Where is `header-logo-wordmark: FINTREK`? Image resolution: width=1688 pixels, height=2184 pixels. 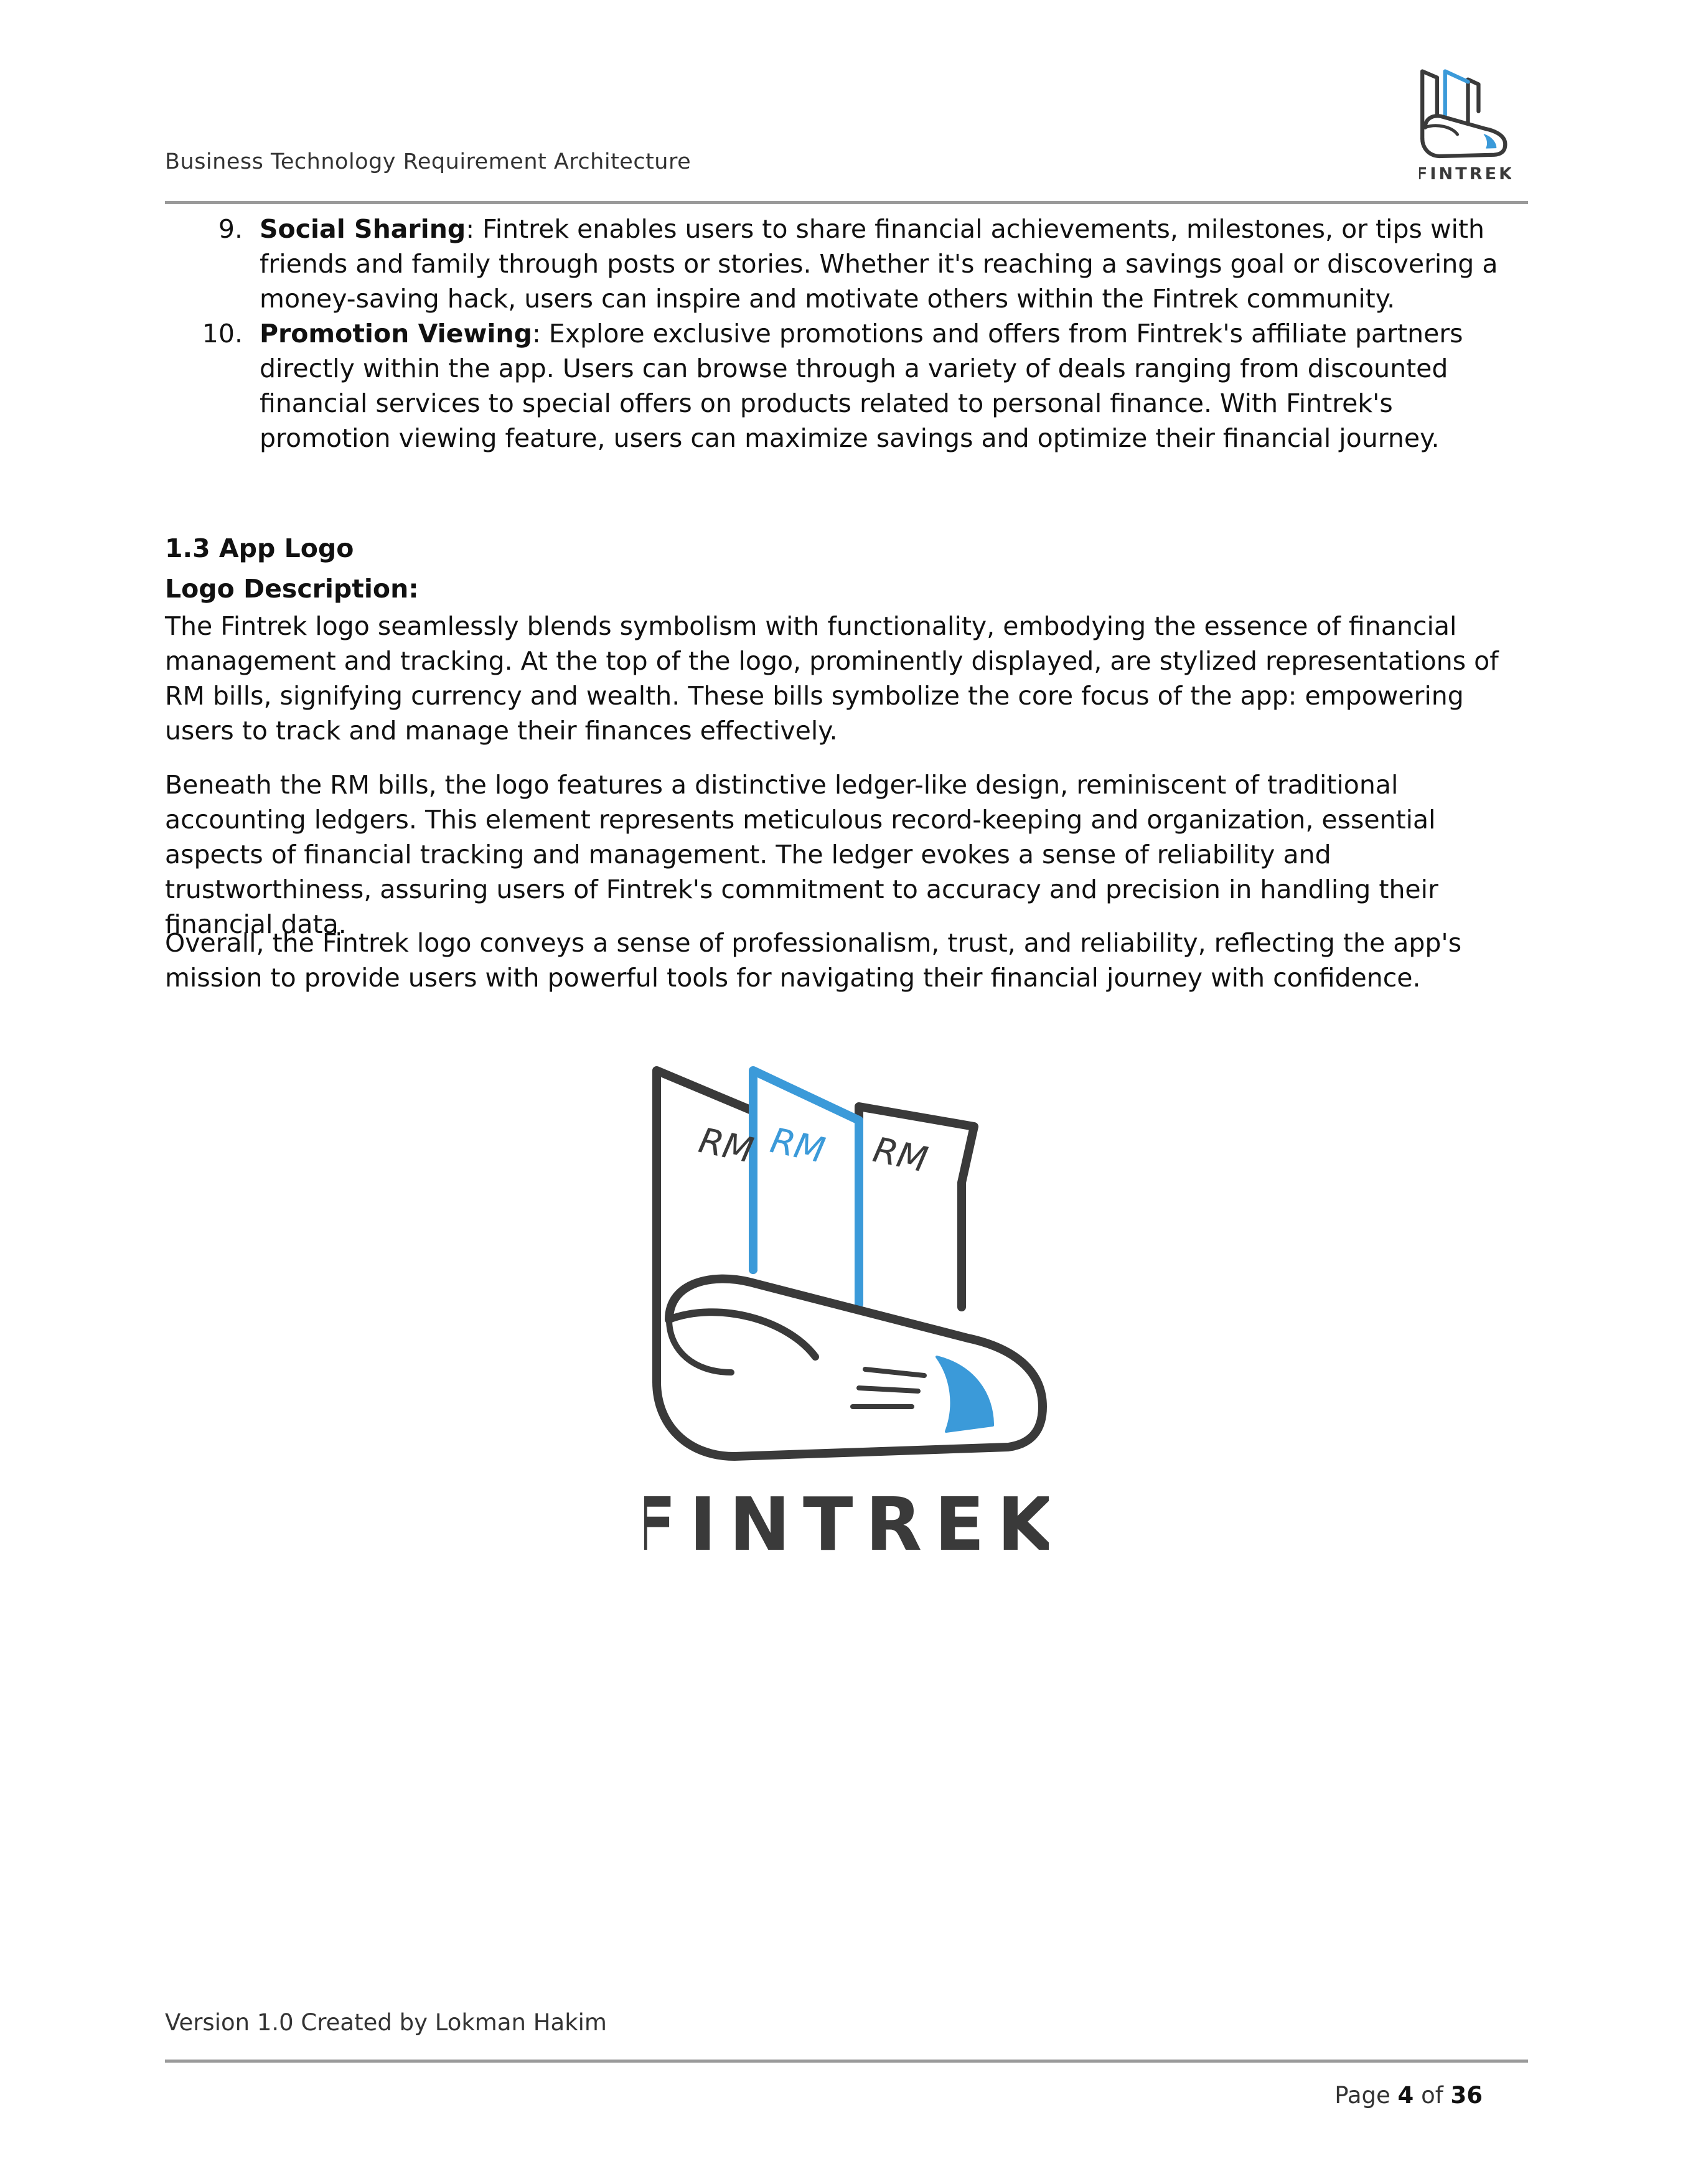 header-logo-wordmark: FINTREK is located at coordinates (1465, 174).